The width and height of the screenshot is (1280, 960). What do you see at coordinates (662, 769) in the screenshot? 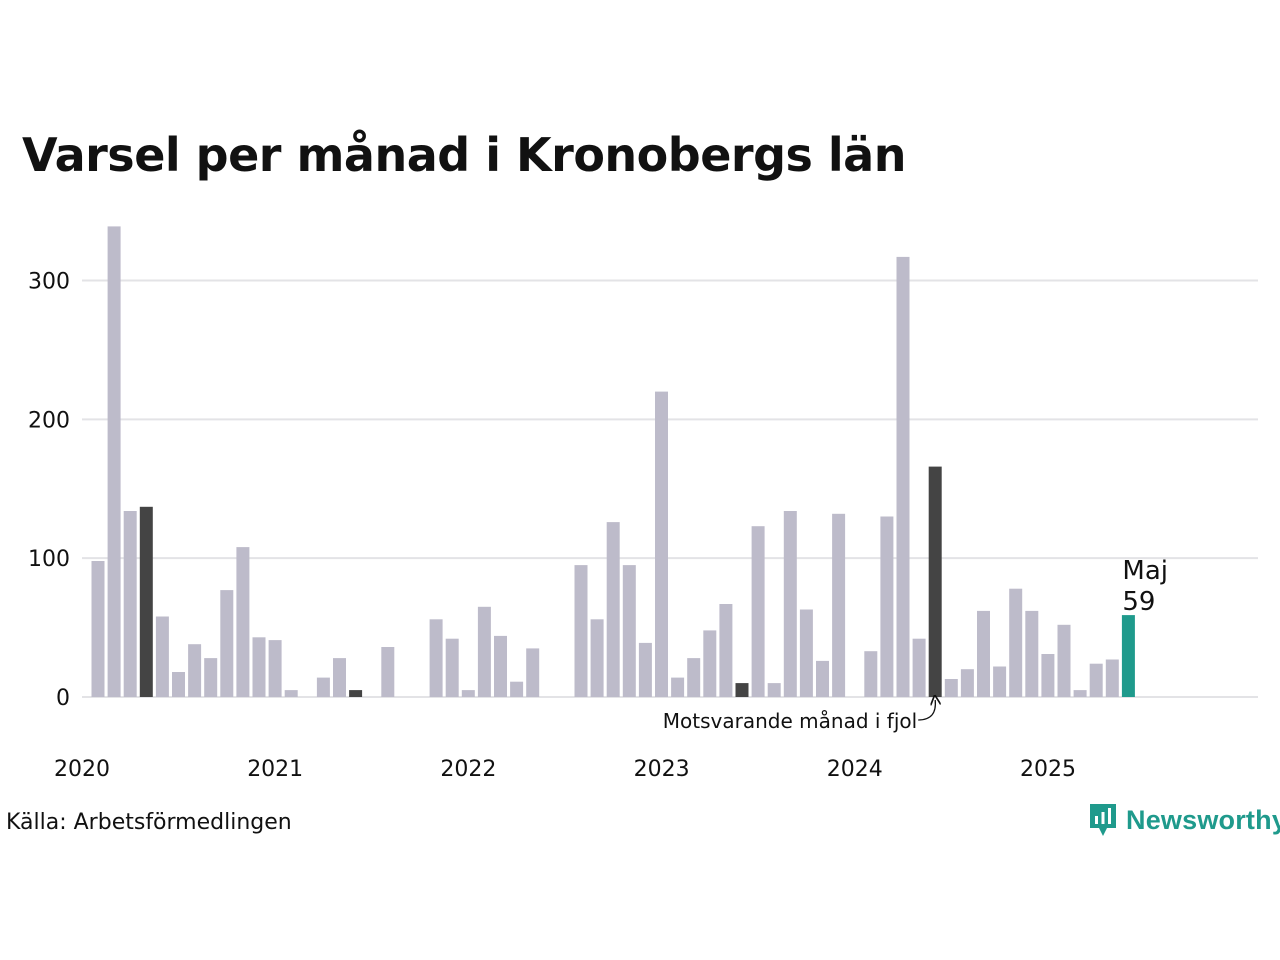
I see `x-tick-label: 2023` at bounding box center [662, 769].